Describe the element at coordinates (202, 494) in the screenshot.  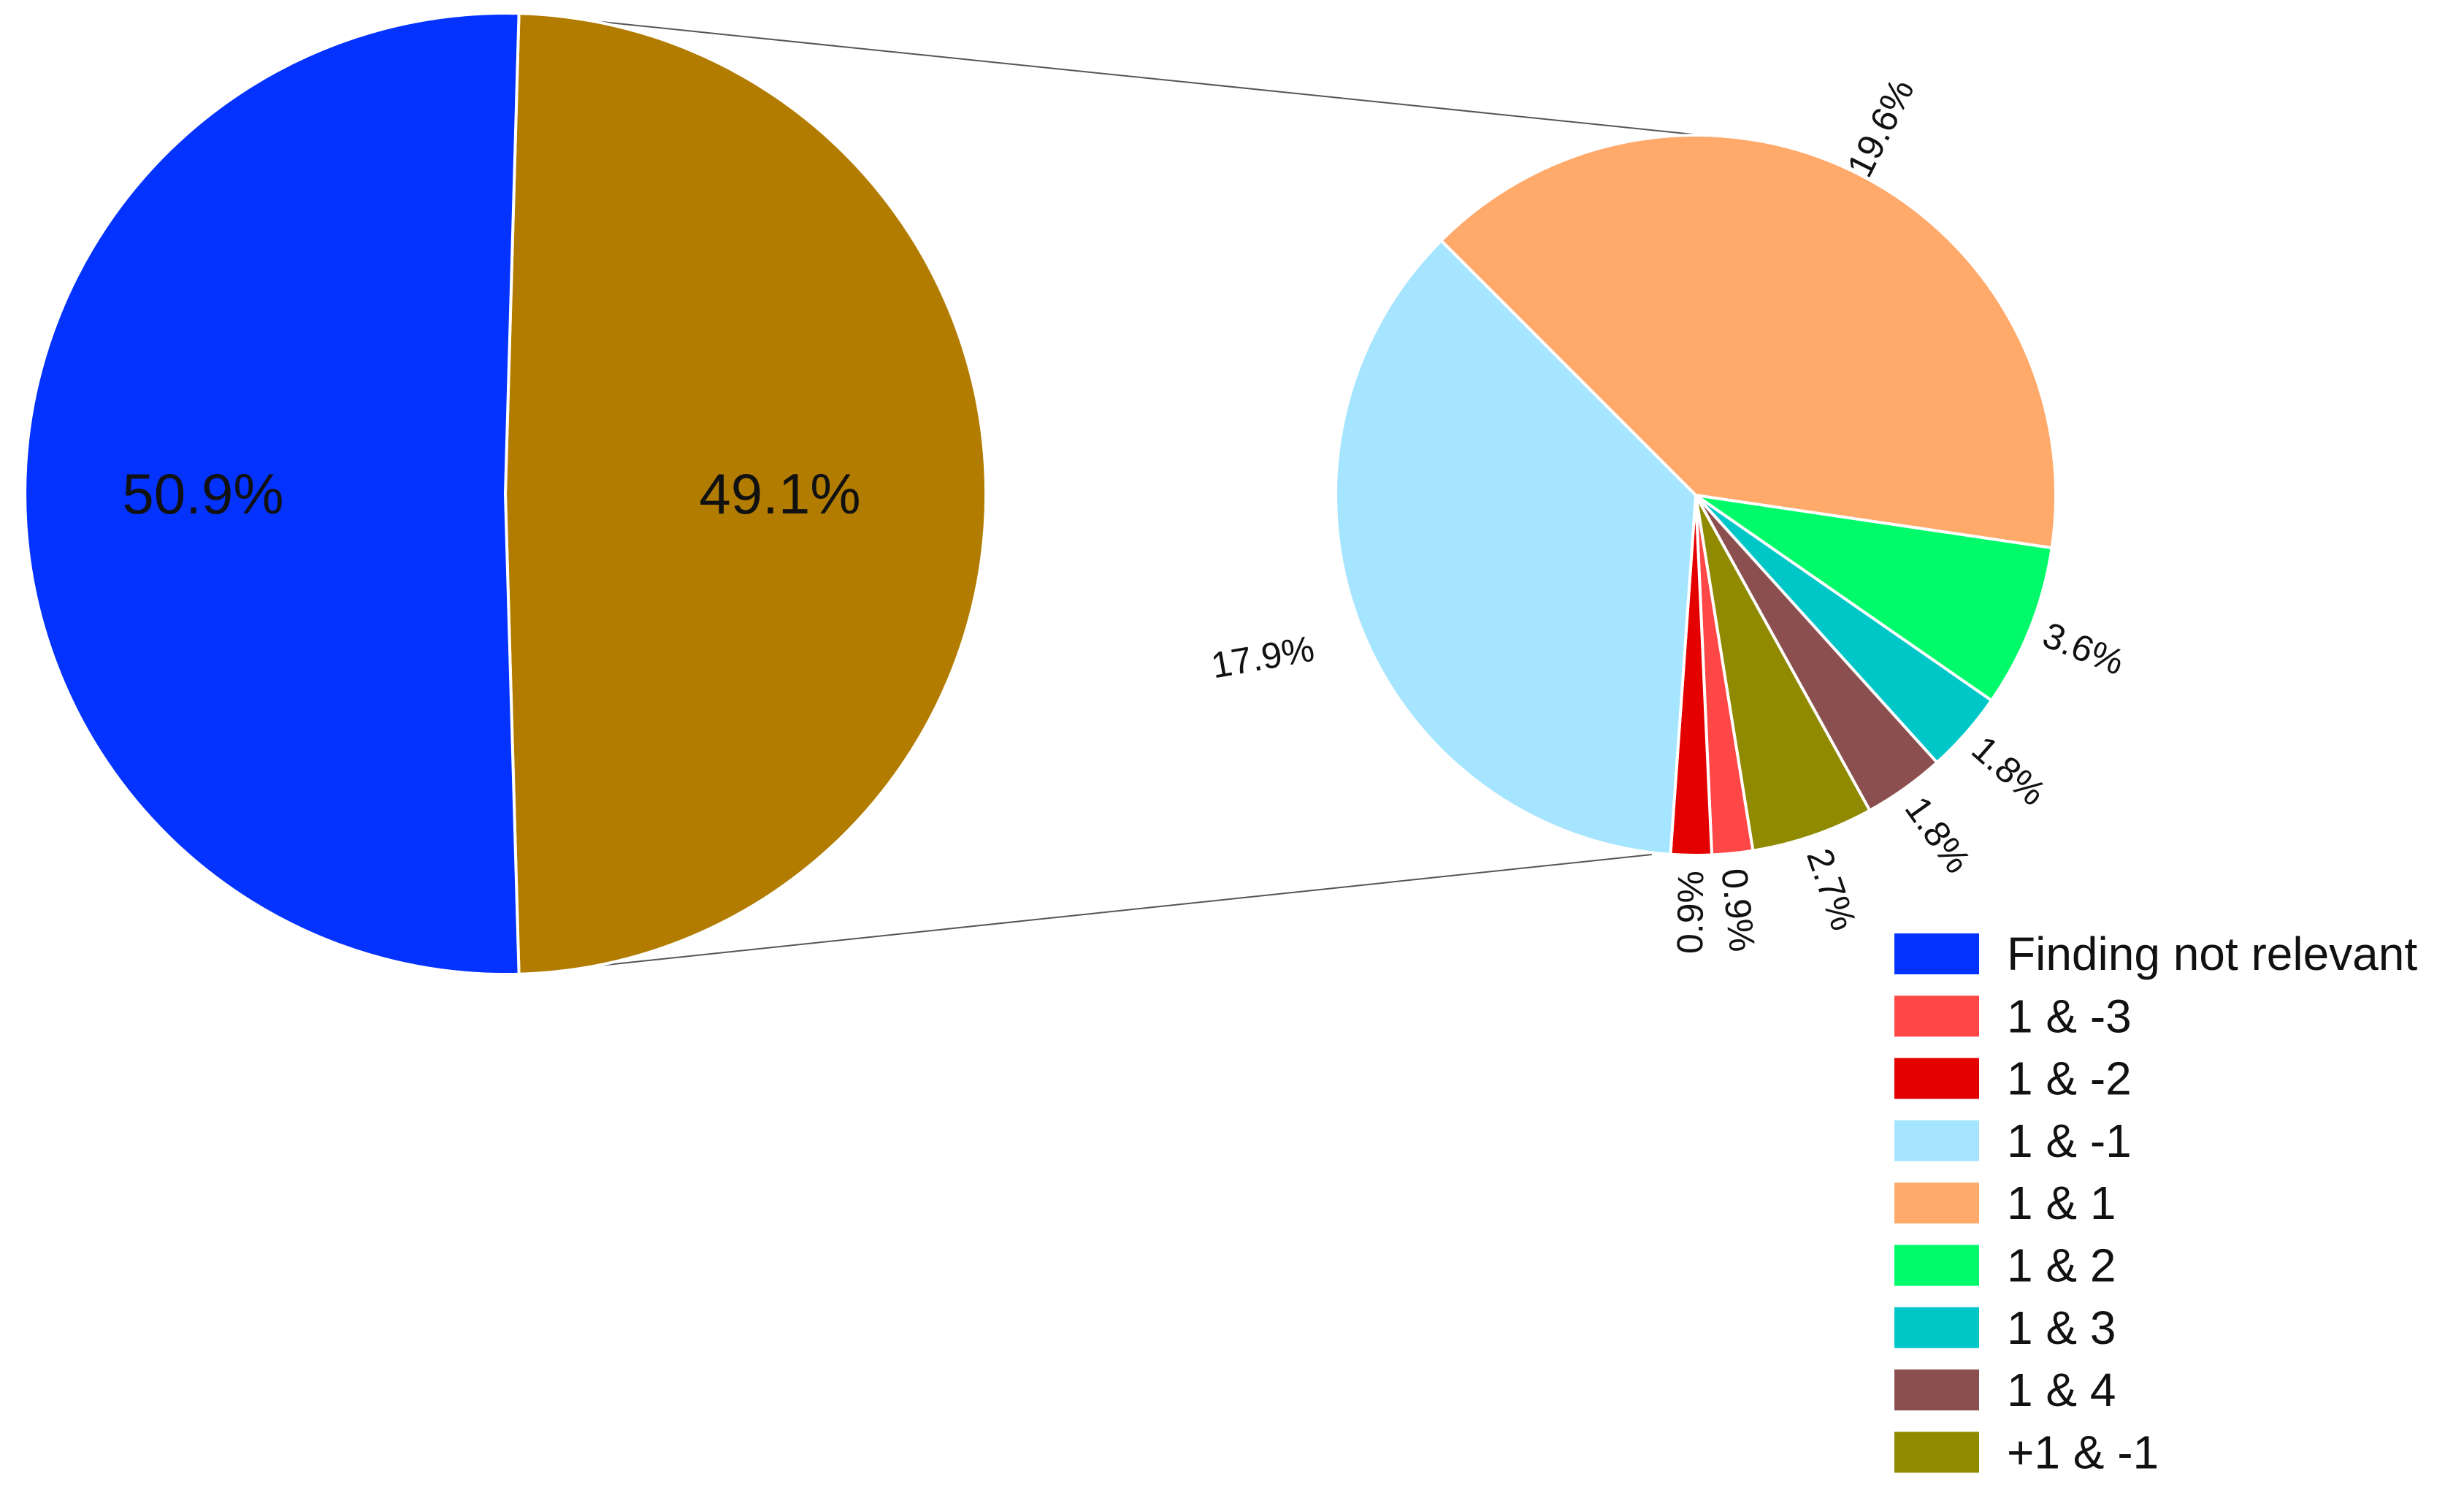
I see `primary-label-not_relevant: 50.9%` at that location.